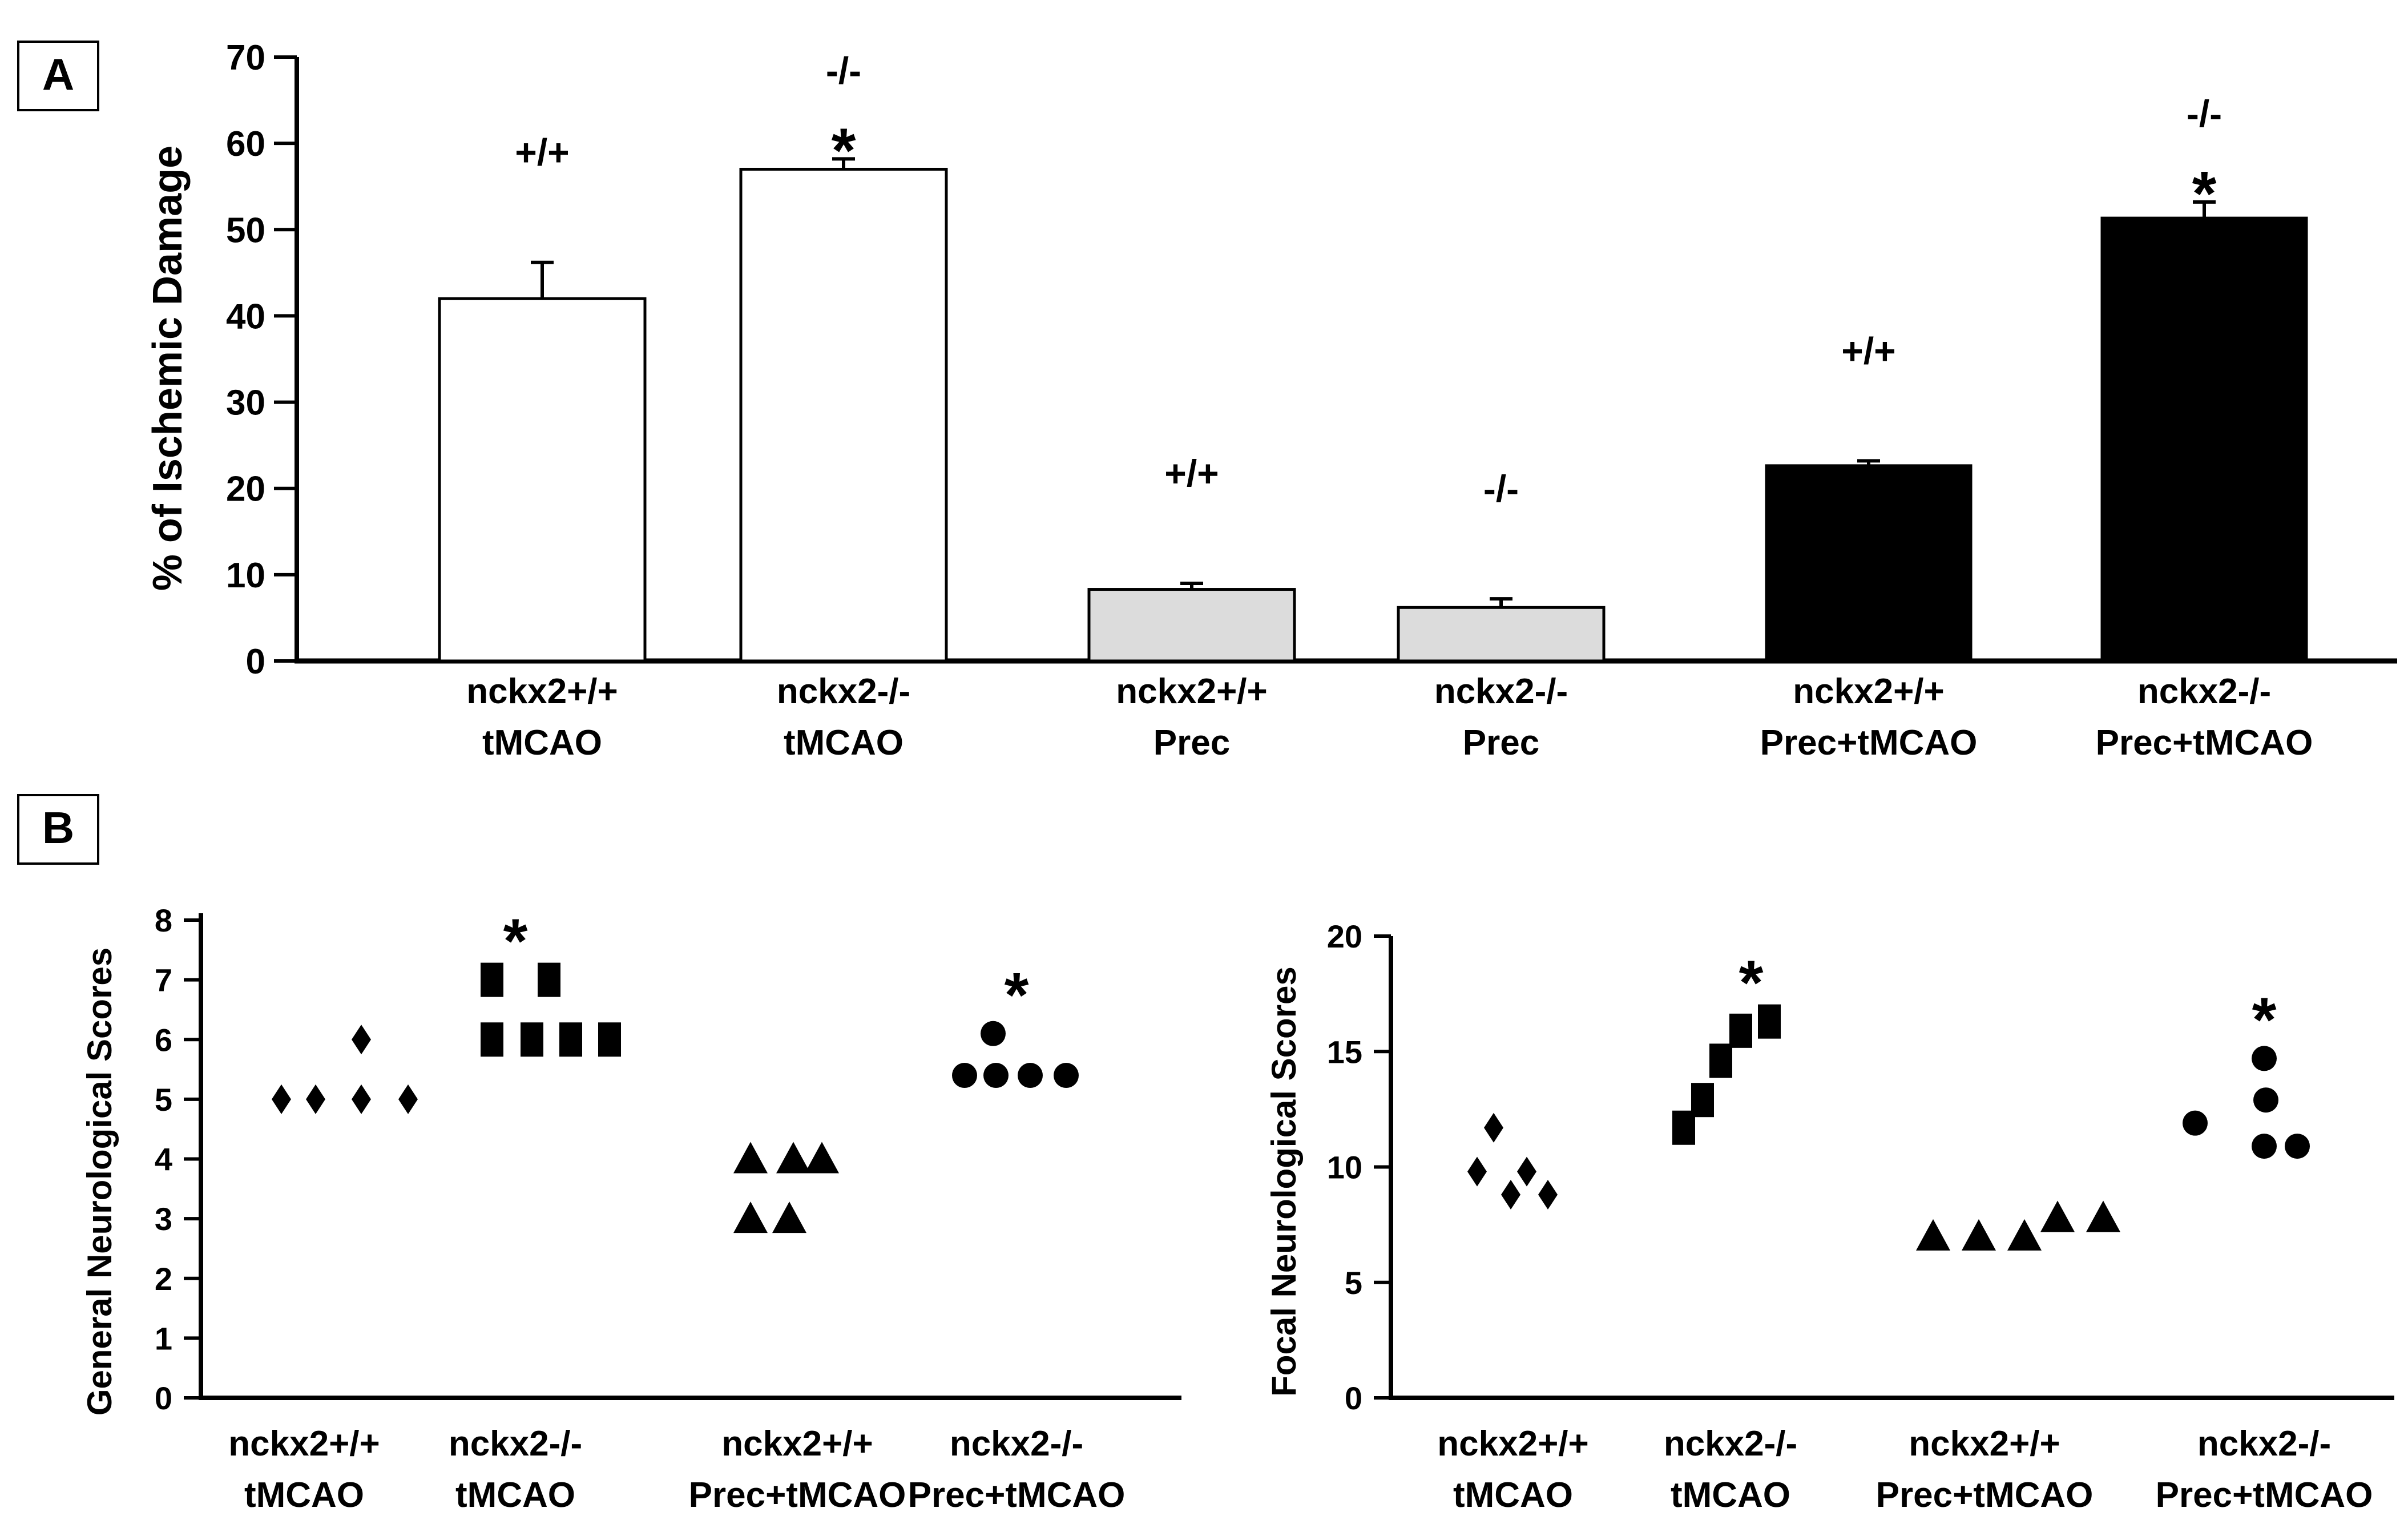  What do you see at coordinates (1344, 1168) in the screenshot?
I see `focal-y-tick-label: 10` at bounding box center [1344, 1168].